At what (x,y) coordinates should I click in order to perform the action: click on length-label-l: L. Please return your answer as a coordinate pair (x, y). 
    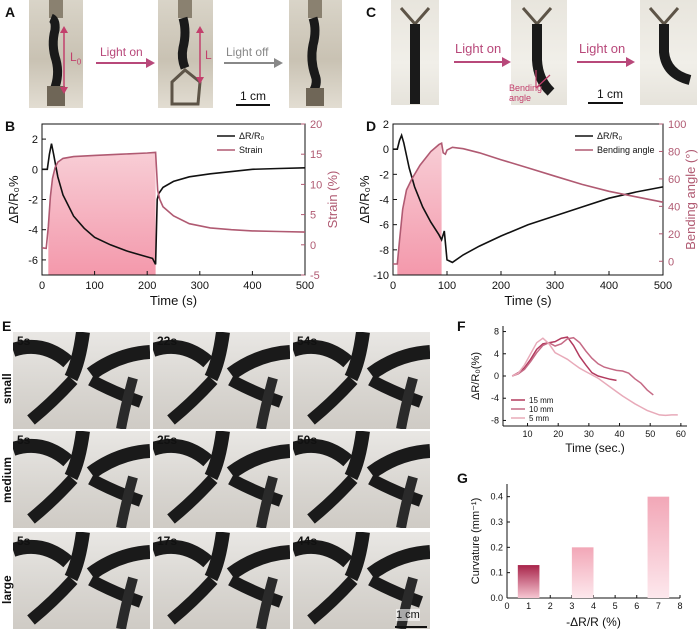
    Looking at the image, I should click on (208, 55).